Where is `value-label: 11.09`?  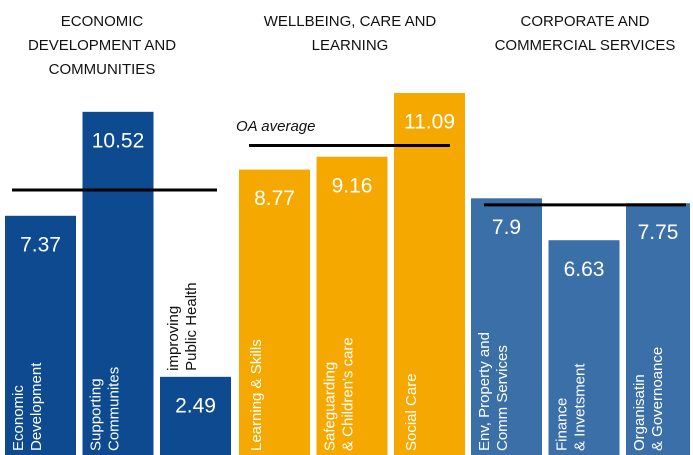
value-label: 11.09 is located at coordinates (429, 122).